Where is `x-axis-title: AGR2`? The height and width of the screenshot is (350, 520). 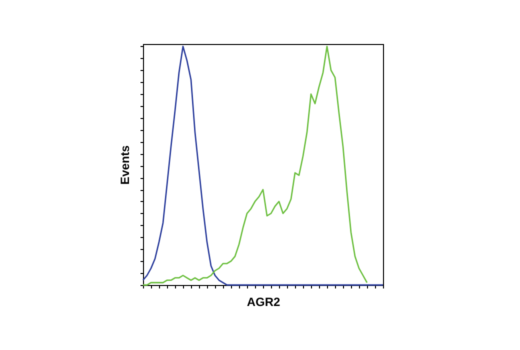
x-axis-title: AGR2 is located at coordinates (263, 302).